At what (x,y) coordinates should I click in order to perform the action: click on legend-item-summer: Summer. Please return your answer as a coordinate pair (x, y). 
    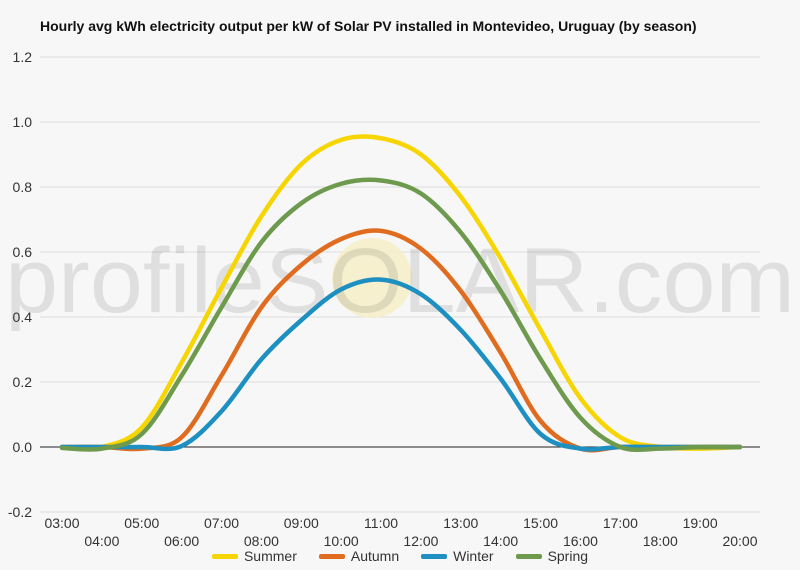
    Looking at the image, I should click on (254, 556).